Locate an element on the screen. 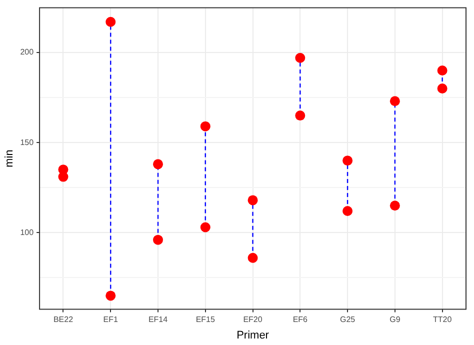 The height and width of the screenshot is (345, 474). y-tick-label: 150 is located at coordinates (27, 142).